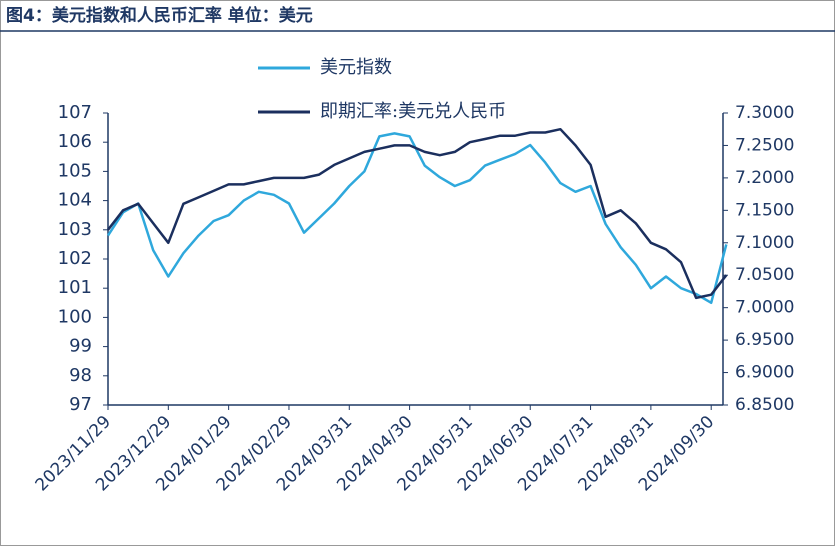 The height and width of the screenshot is (546, 835). Describe the element at coordinates (764, 210) in the screenshot. I see `y2-tick-label: 7.1500` at that location.